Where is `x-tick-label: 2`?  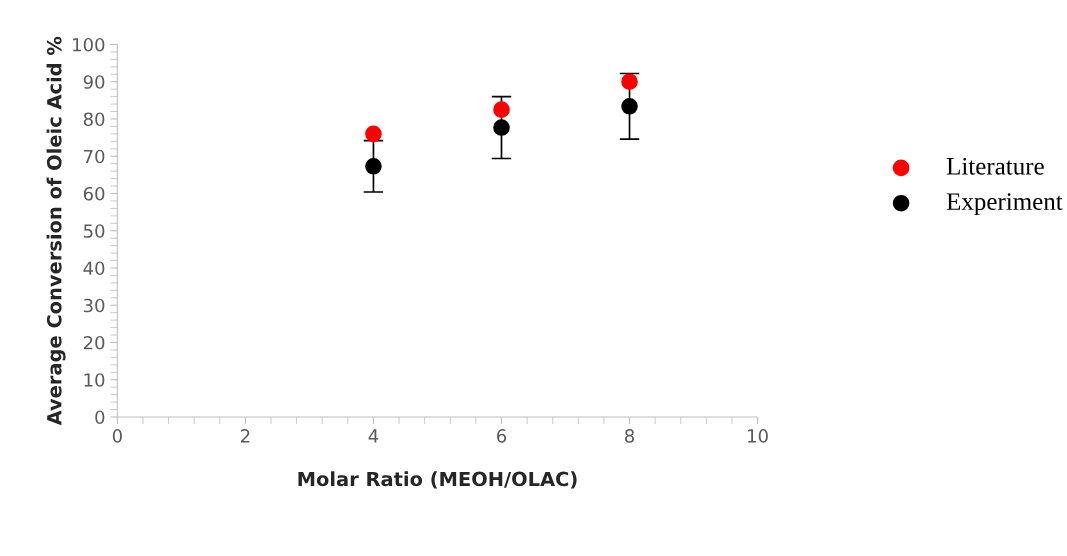 x-tick-label: 2 is located at coordinates (245, 436).